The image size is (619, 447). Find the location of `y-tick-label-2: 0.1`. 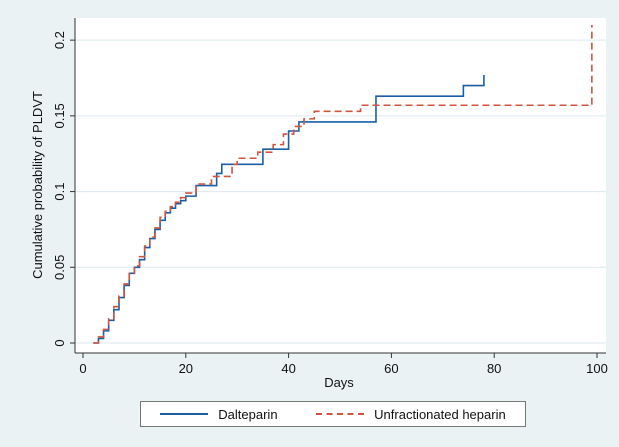

y-tick-label-2: 0.1 is located at coordinates (59, 192).